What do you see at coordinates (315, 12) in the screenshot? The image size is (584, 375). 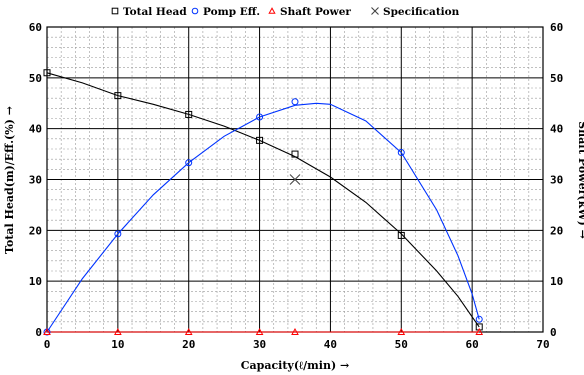 I see `legend-label-shaft-power: Shaft Power` at bounding box center [315, 12].